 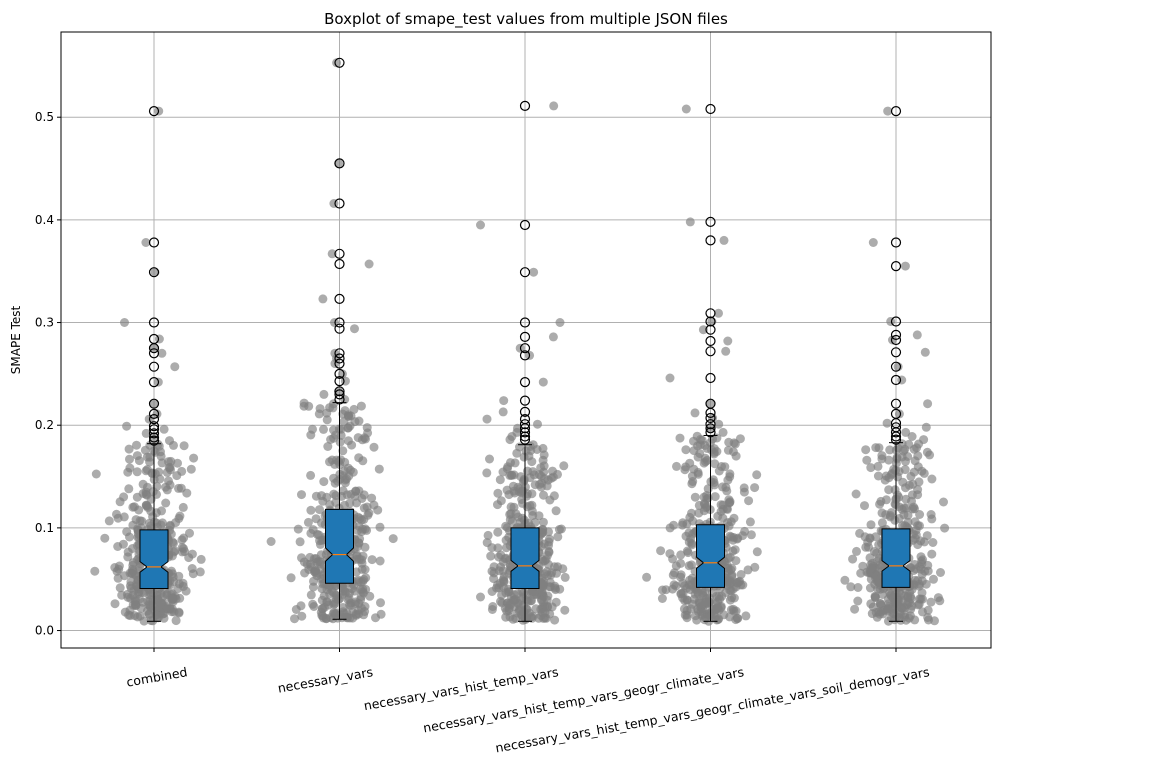 What do you see at coordinates (44, 631) in the screenshot?
I see `y-tick-label: 0.0` at bounding box center [44, 631].